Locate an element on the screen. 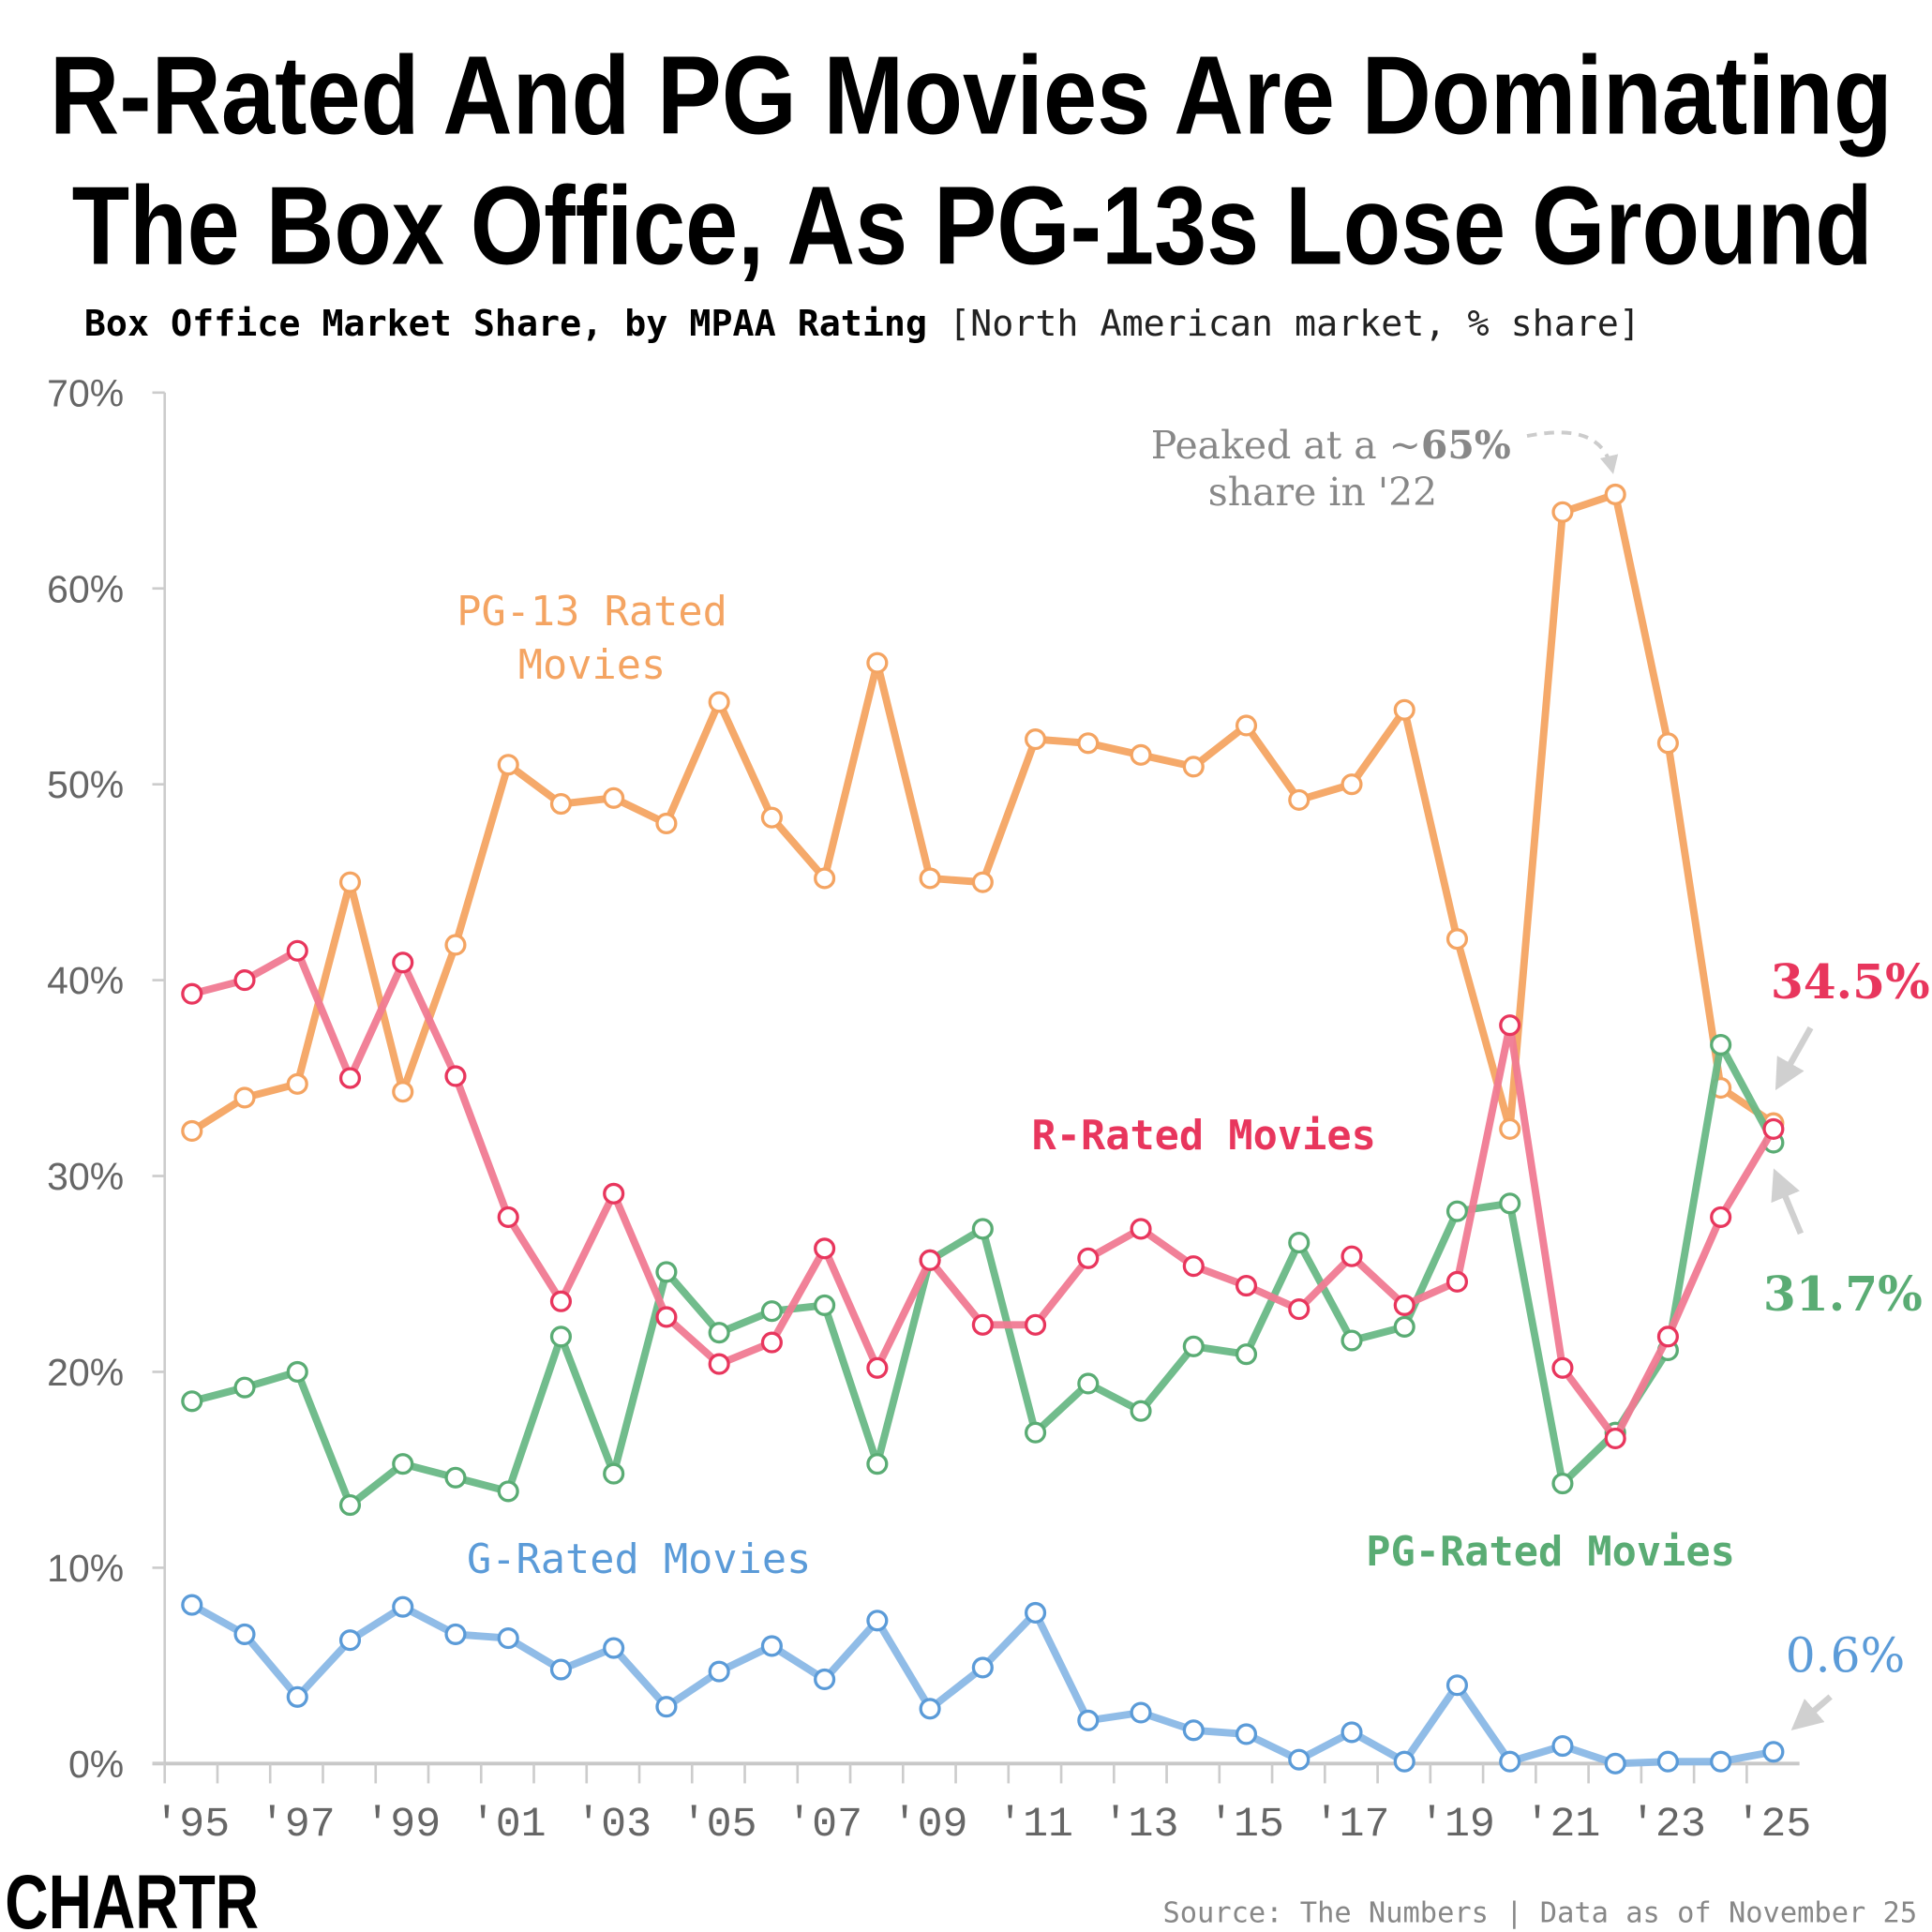 The height and width of the screenshot is (1932, 1932). label-r: R-Rated Movies is located at coordinates (1204, 1136).